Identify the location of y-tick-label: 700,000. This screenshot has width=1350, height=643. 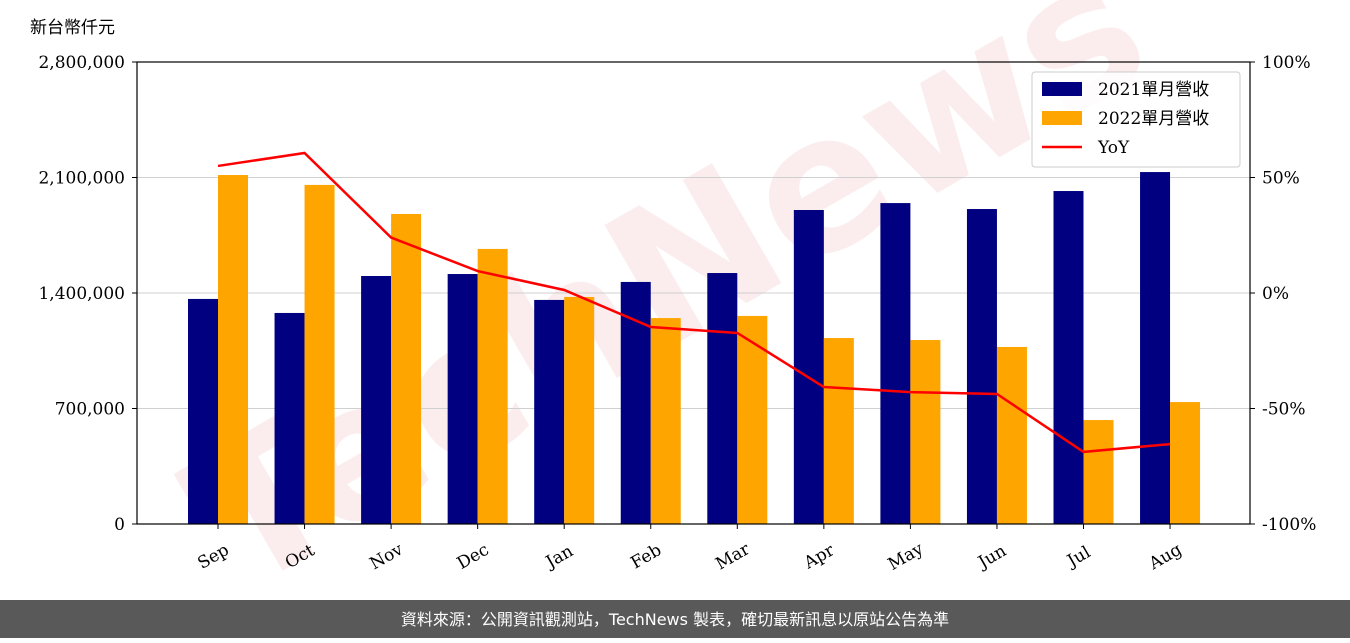
(90, 410).